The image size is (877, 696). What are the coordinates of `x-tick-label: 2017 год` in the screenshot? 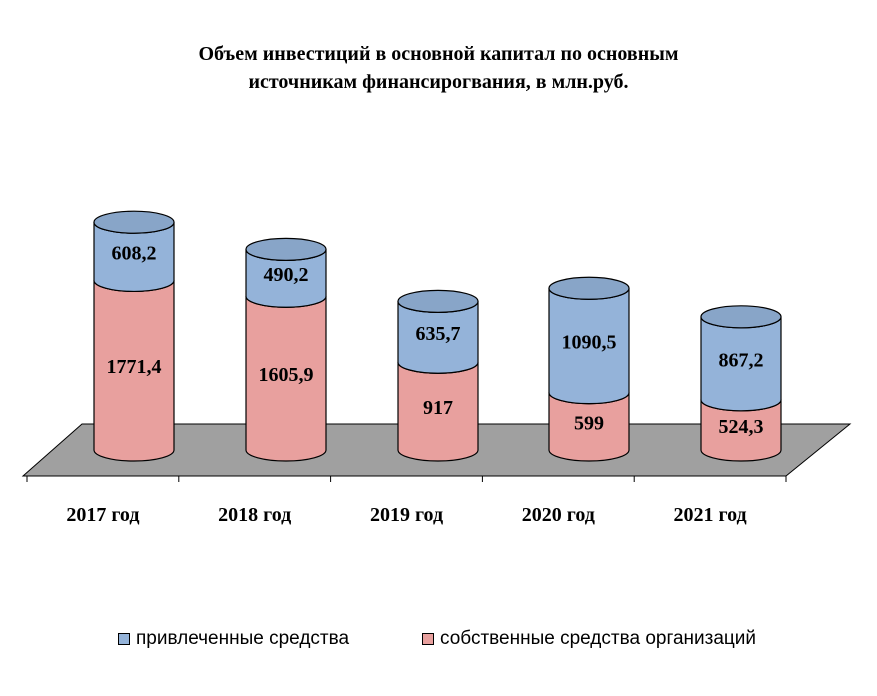 It's located at (102, 515).